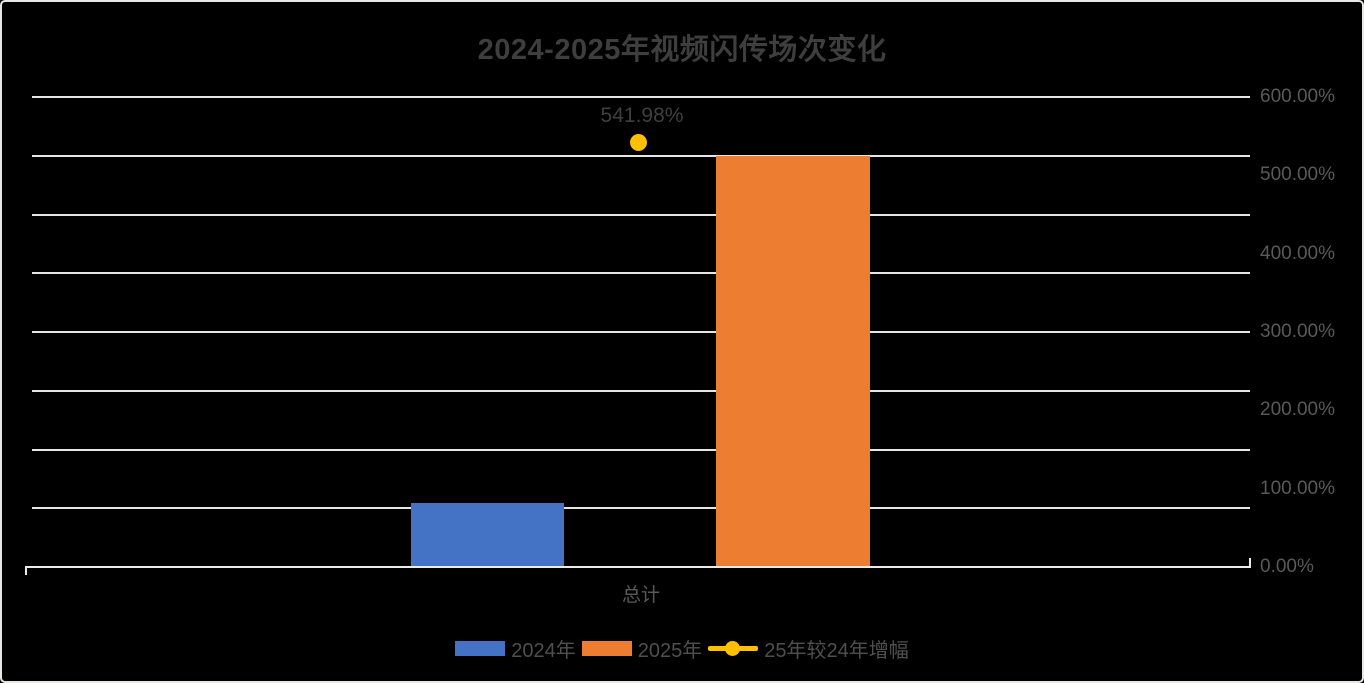 The height and width of the screenshot is (683, 1364). I want to click on legend-item-growth: 25年较24年增幅, so click(808, 648).